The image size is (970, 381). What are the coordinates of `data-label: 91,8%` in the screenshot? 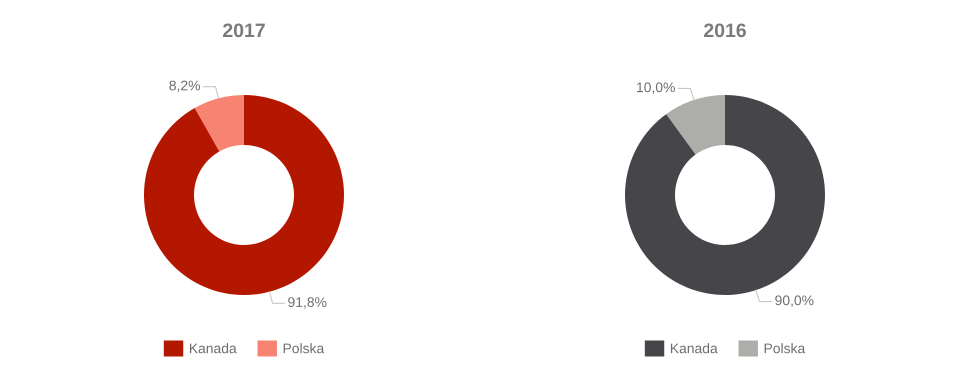 It's located at (307, 303).